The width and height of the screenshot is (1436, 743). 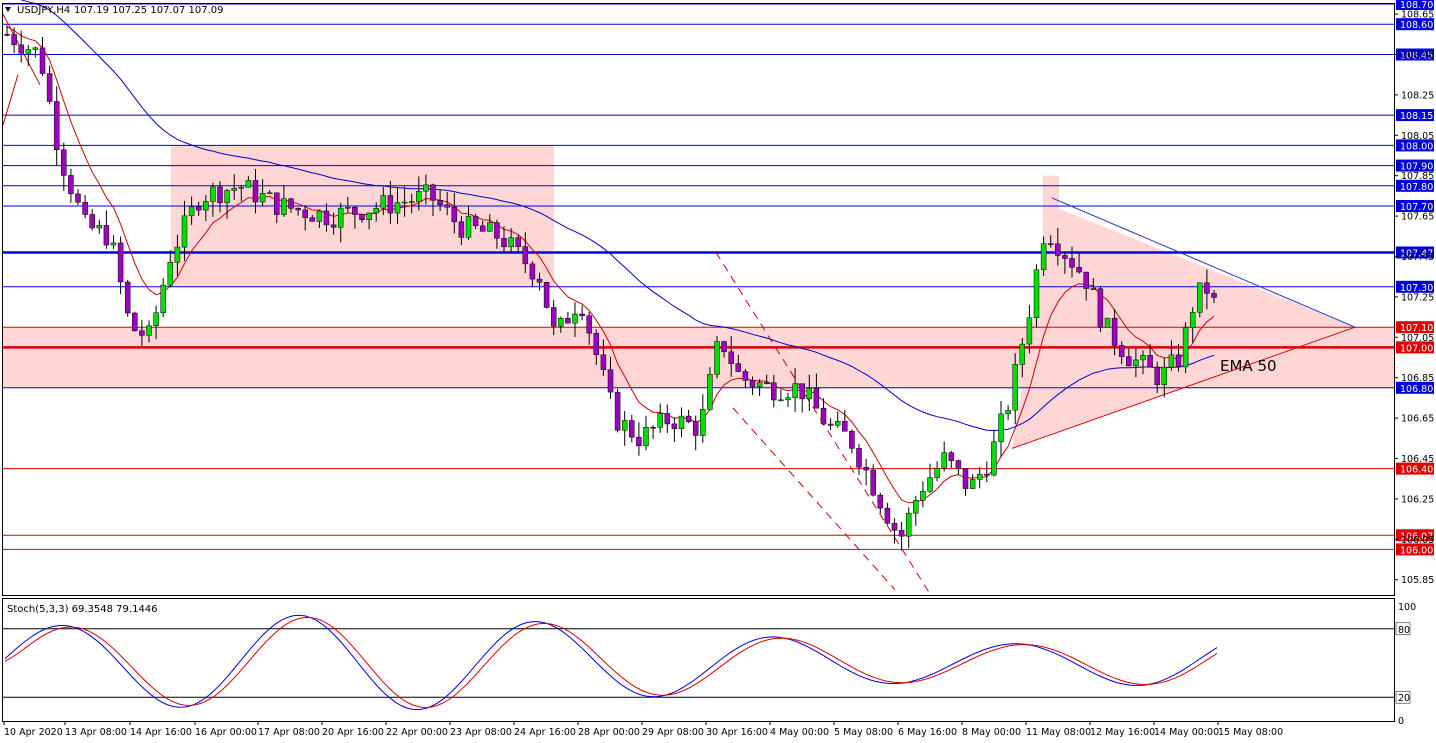 What do you see at coordinates (417, 732) in the screenshot?
I see `xtick-label-6: 22 Apr 00:00` at bounding box center [417, 732].